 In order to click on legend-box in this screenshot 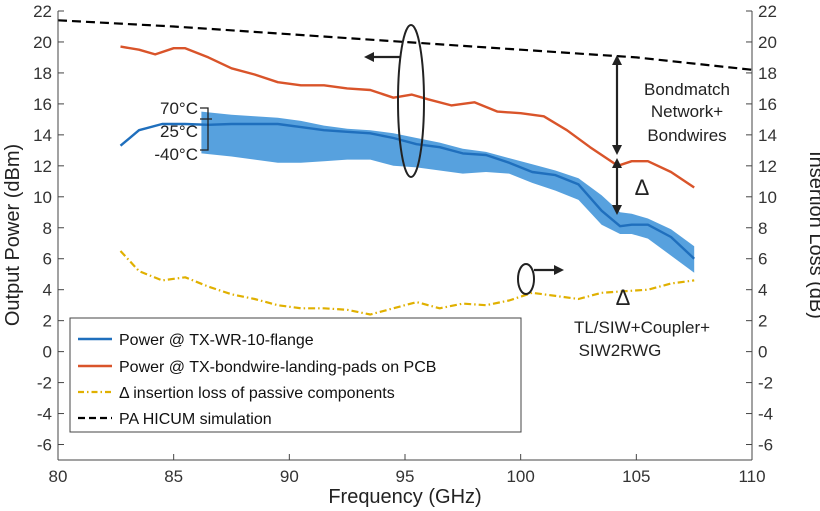, I will do `click(295, 375)`.